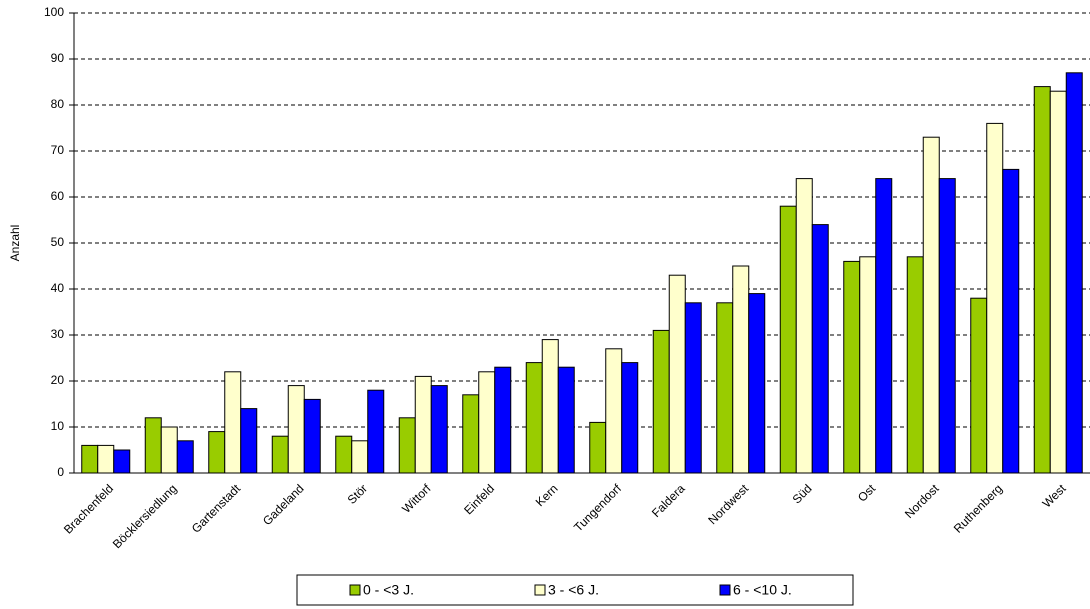  I want to click on y-tick-label: 50, so click(58, 242).